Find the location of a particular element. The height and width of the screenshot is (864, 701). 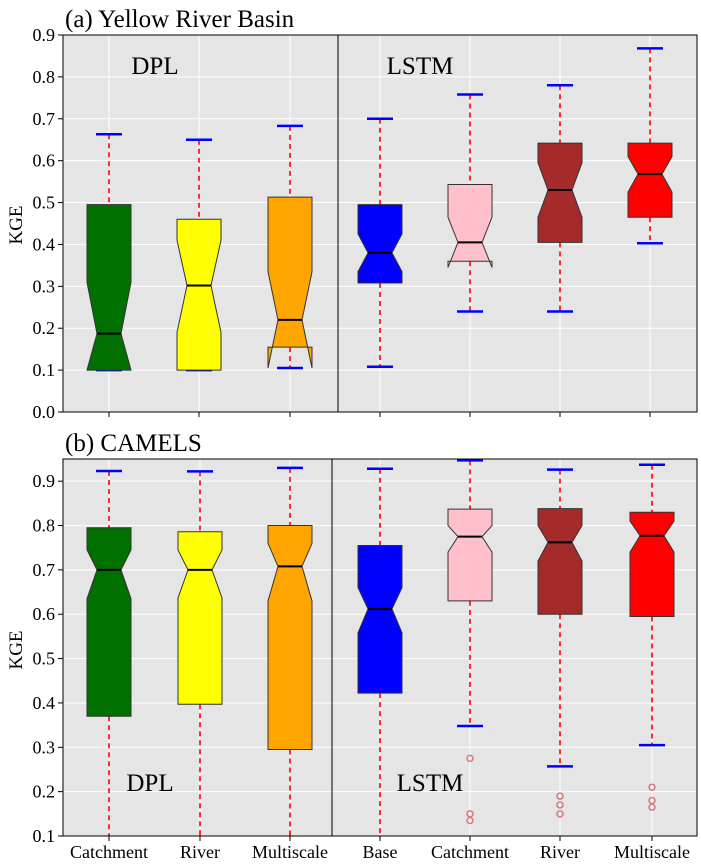

panel-a-box-lstm-base is located at coordinates (380, 243).